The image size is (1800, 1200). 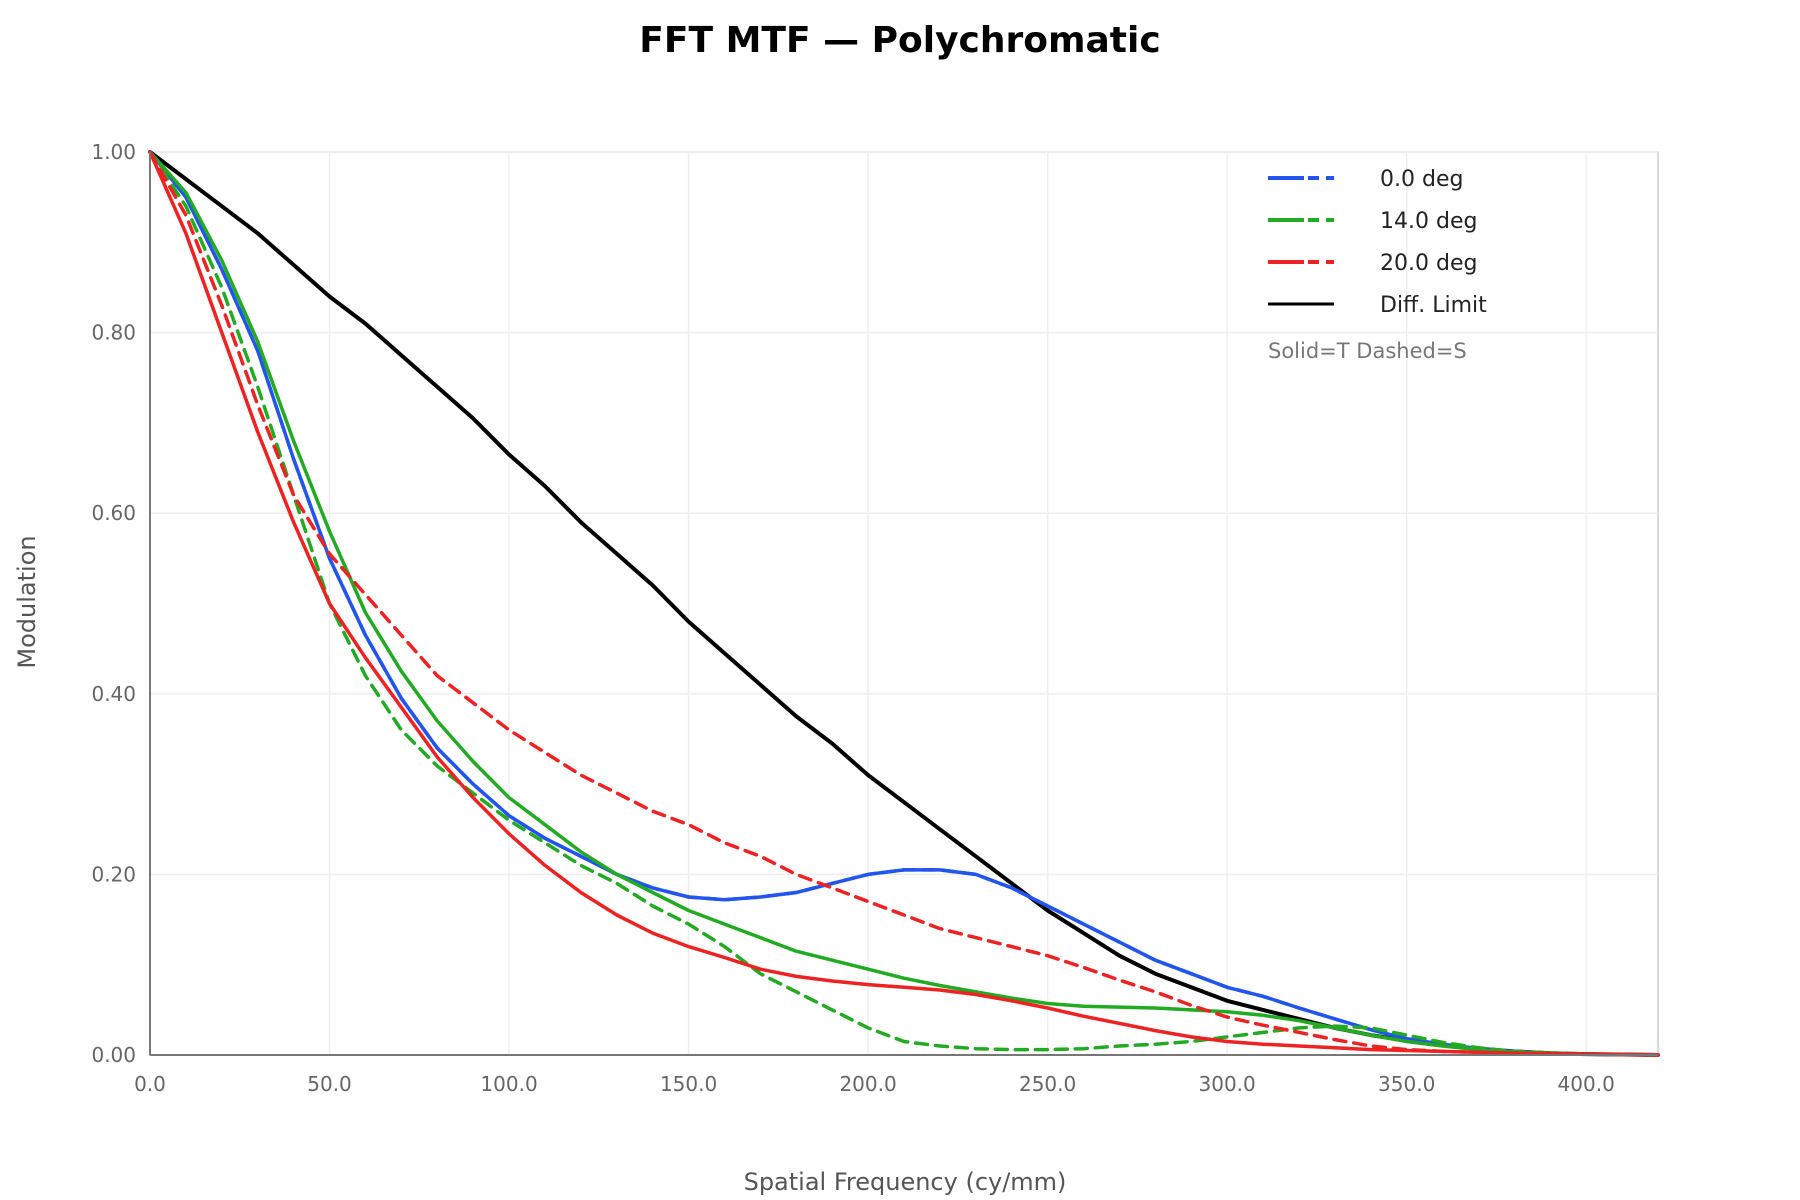 What do you see at coordinates (900, 40) in the screenshot?
I see `chart-title: FFT MTF — Polychromatic` at bounding box center [900, 40].